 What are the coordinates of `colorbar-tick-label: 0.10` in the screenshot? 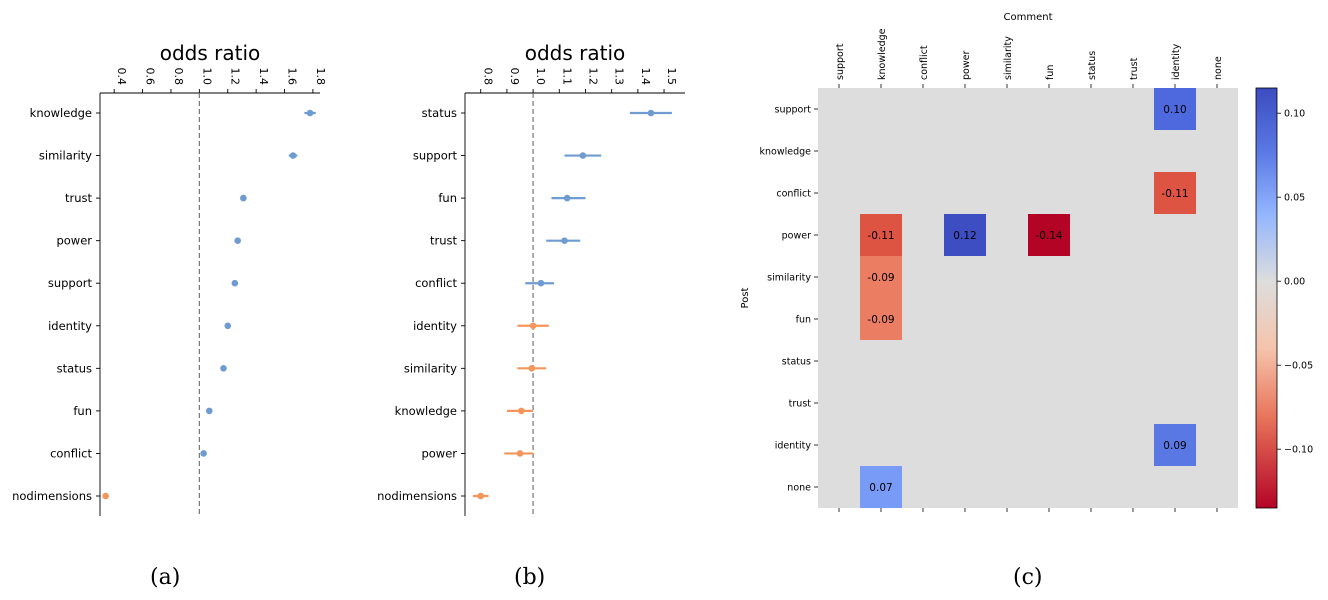 It's located at (1294, 114).